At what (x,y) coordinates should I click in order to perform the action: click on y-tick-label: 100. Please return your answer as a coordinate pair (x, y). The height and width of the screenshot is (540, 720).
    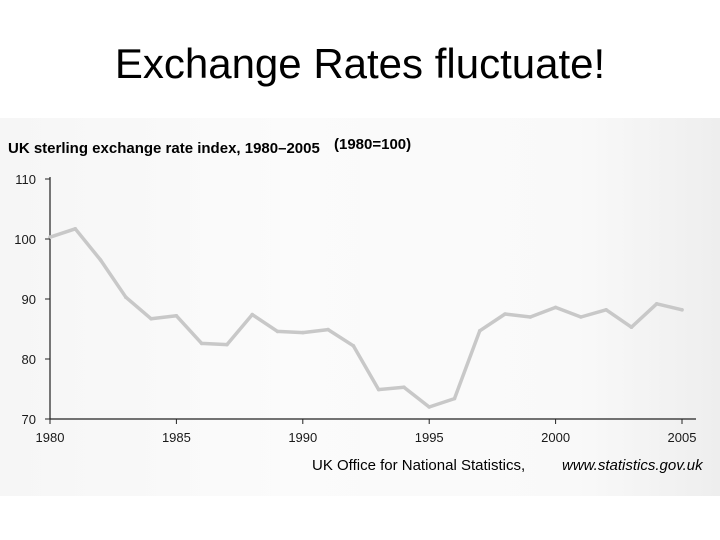
    Looking at the image, I should click on (25, 239).